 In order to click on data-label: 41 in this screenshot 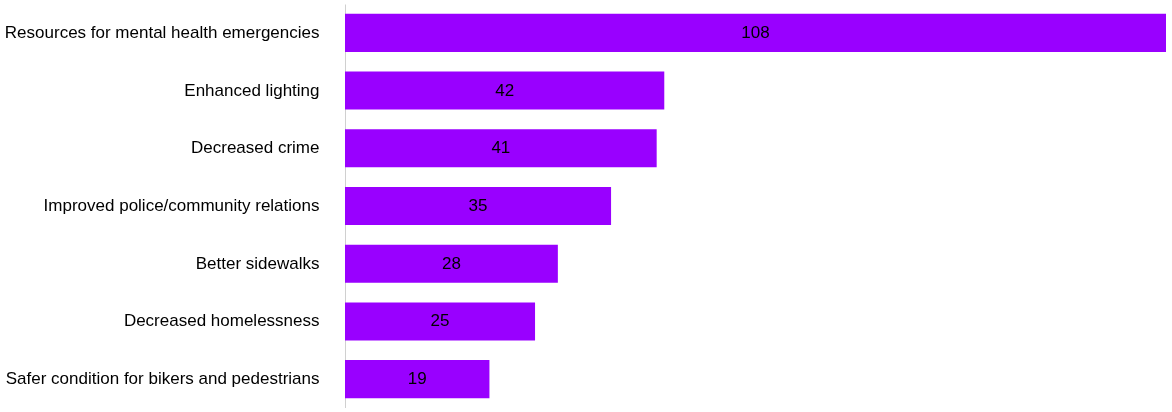, I will do `click(501, 148)`.